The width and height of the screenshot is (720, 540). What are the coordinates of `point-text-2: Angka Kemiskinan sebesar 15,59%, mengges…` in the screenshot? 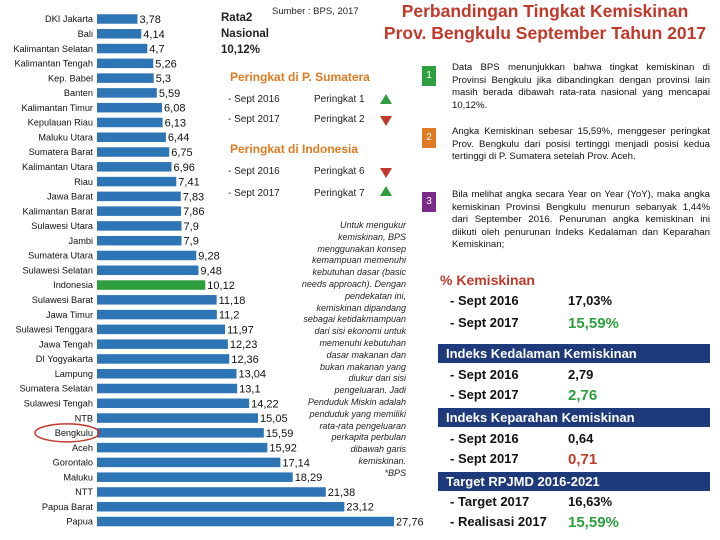 It's located at (581, 144).